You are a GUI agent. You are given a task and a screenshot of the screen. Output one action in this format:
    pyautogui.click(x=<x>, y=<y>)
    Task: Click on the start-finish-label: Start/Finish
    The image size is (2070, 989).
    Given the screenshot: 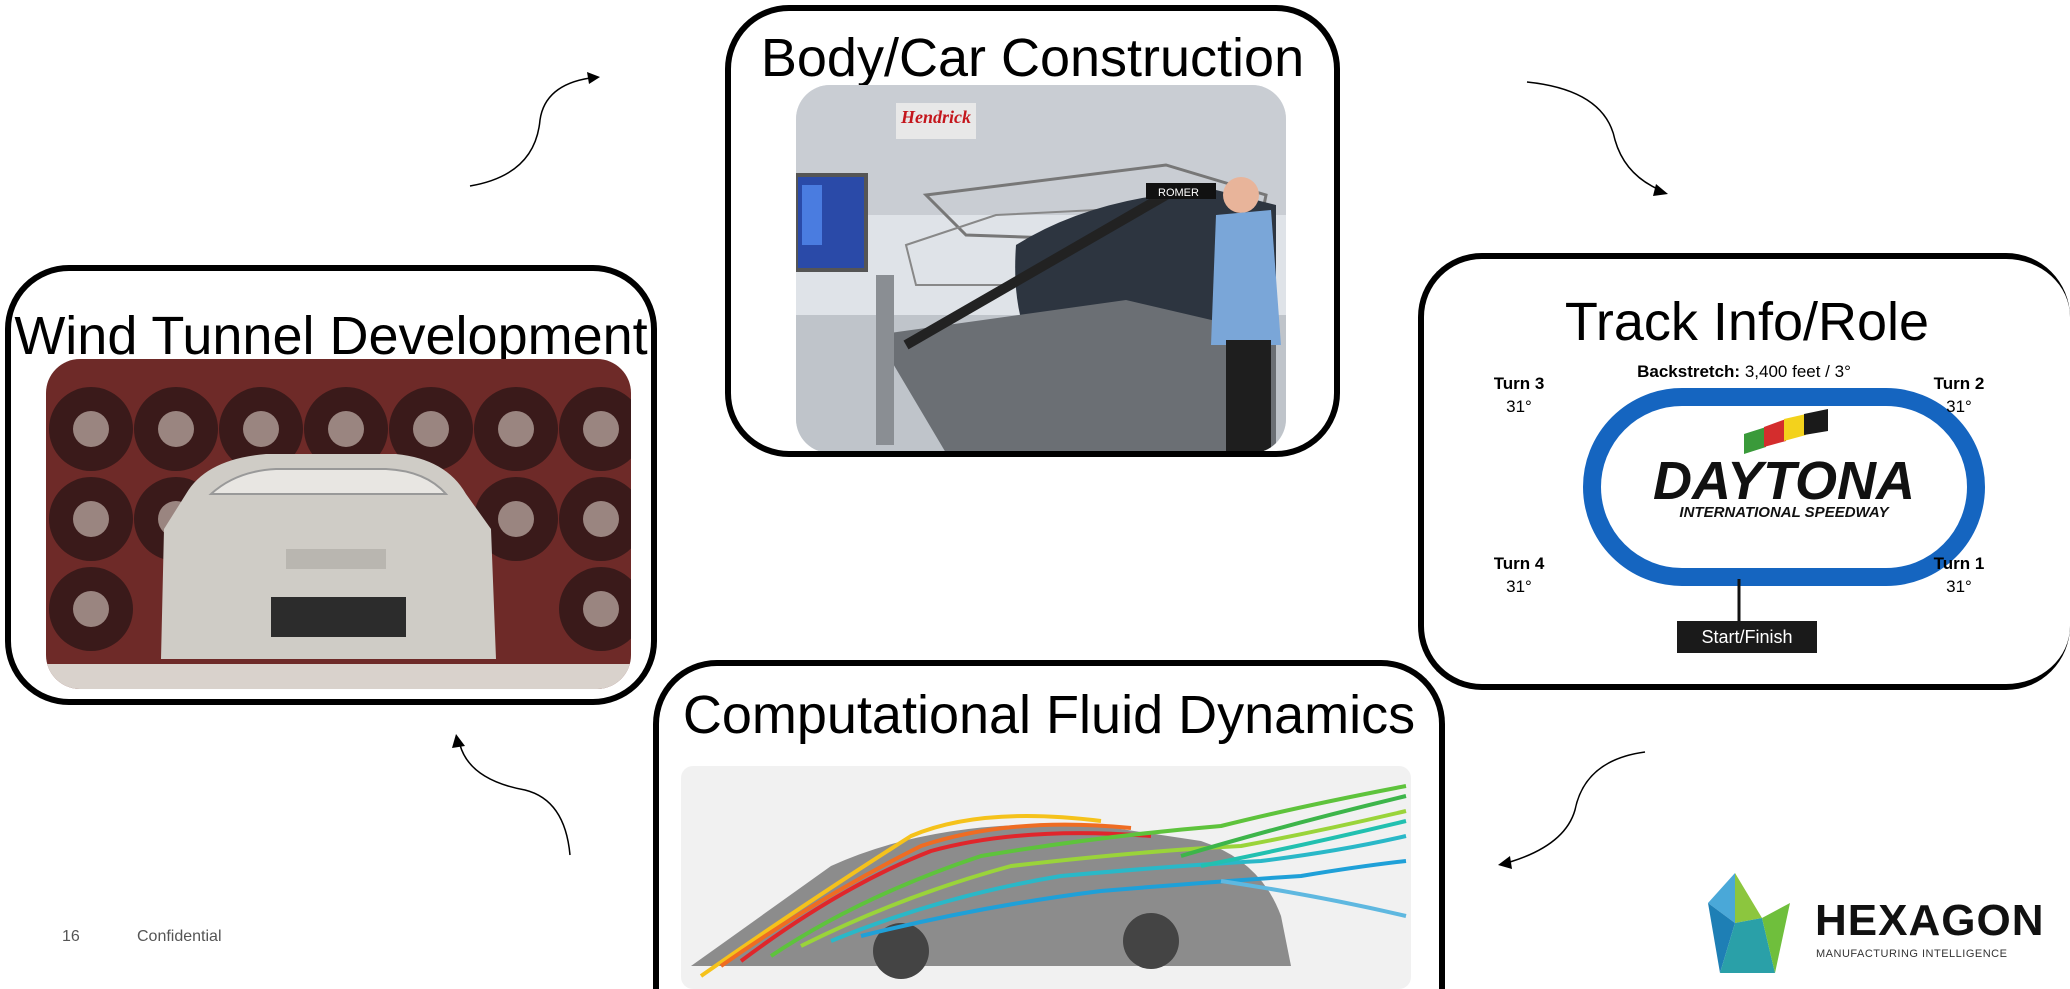 What is the action you would take?
    pyautogui.click(x=1746, y=637)
    